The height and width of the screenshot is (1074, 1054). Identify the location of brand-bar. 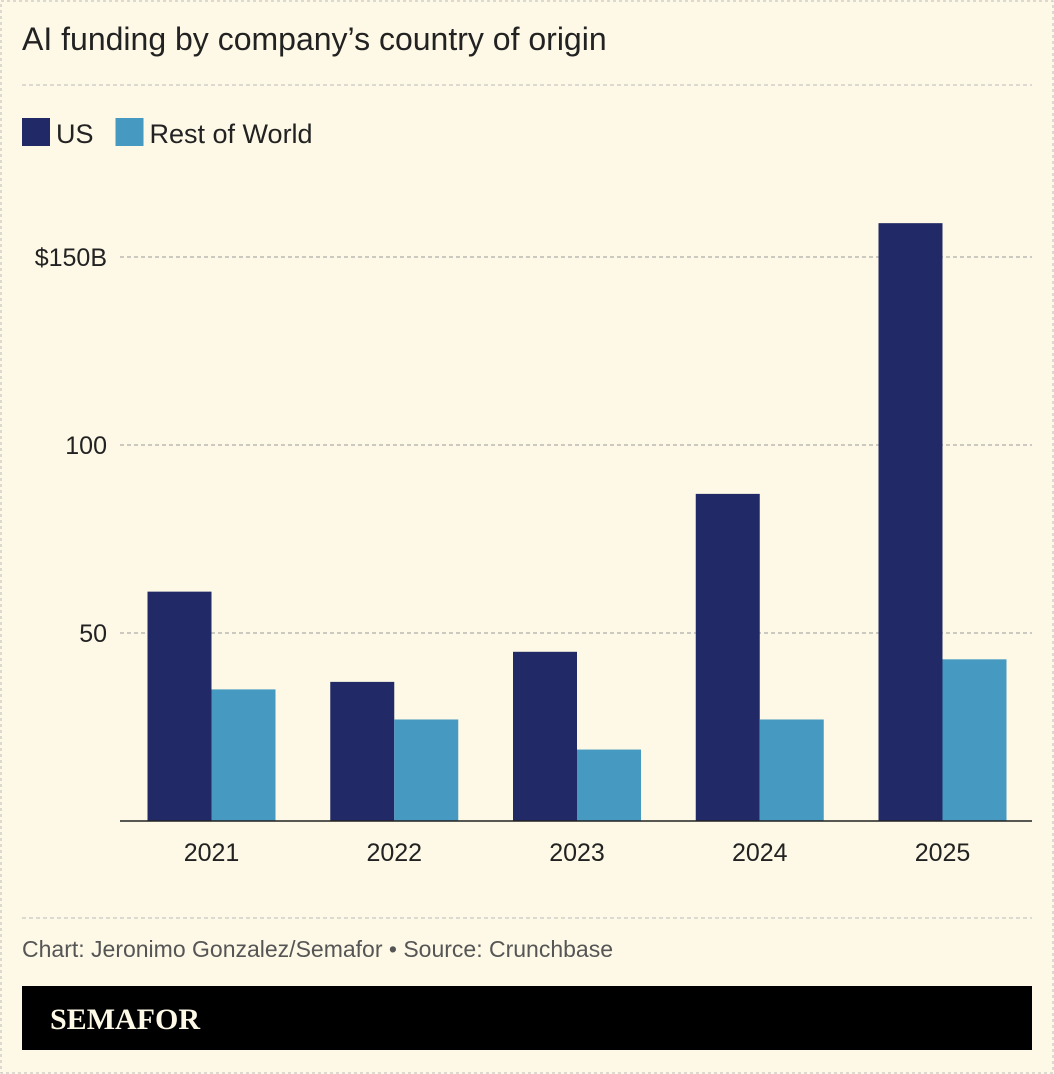
(527, 1018).